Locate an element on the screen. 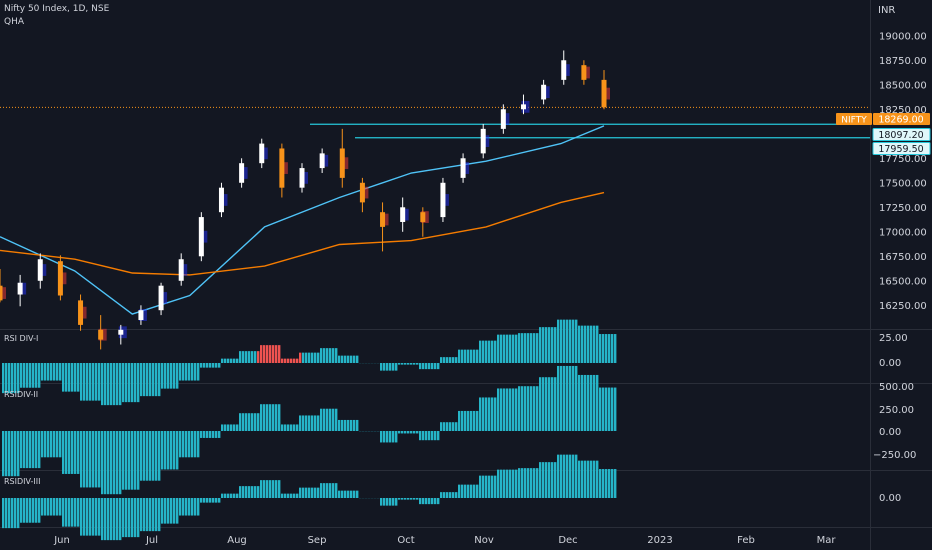 This screenshot has height=550, width=932. price-axis-tick: 18750.00 is located at coordinates (903, 61).